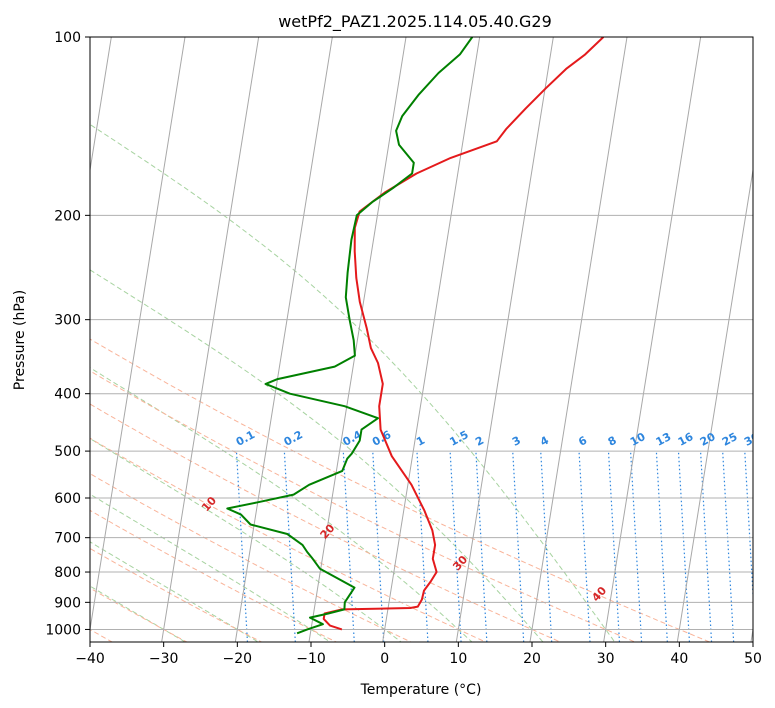  What do you see at coordinates (67, 499) in the screenshot?
I see `y-tick-label: 600` at bounding box center [67, 499].